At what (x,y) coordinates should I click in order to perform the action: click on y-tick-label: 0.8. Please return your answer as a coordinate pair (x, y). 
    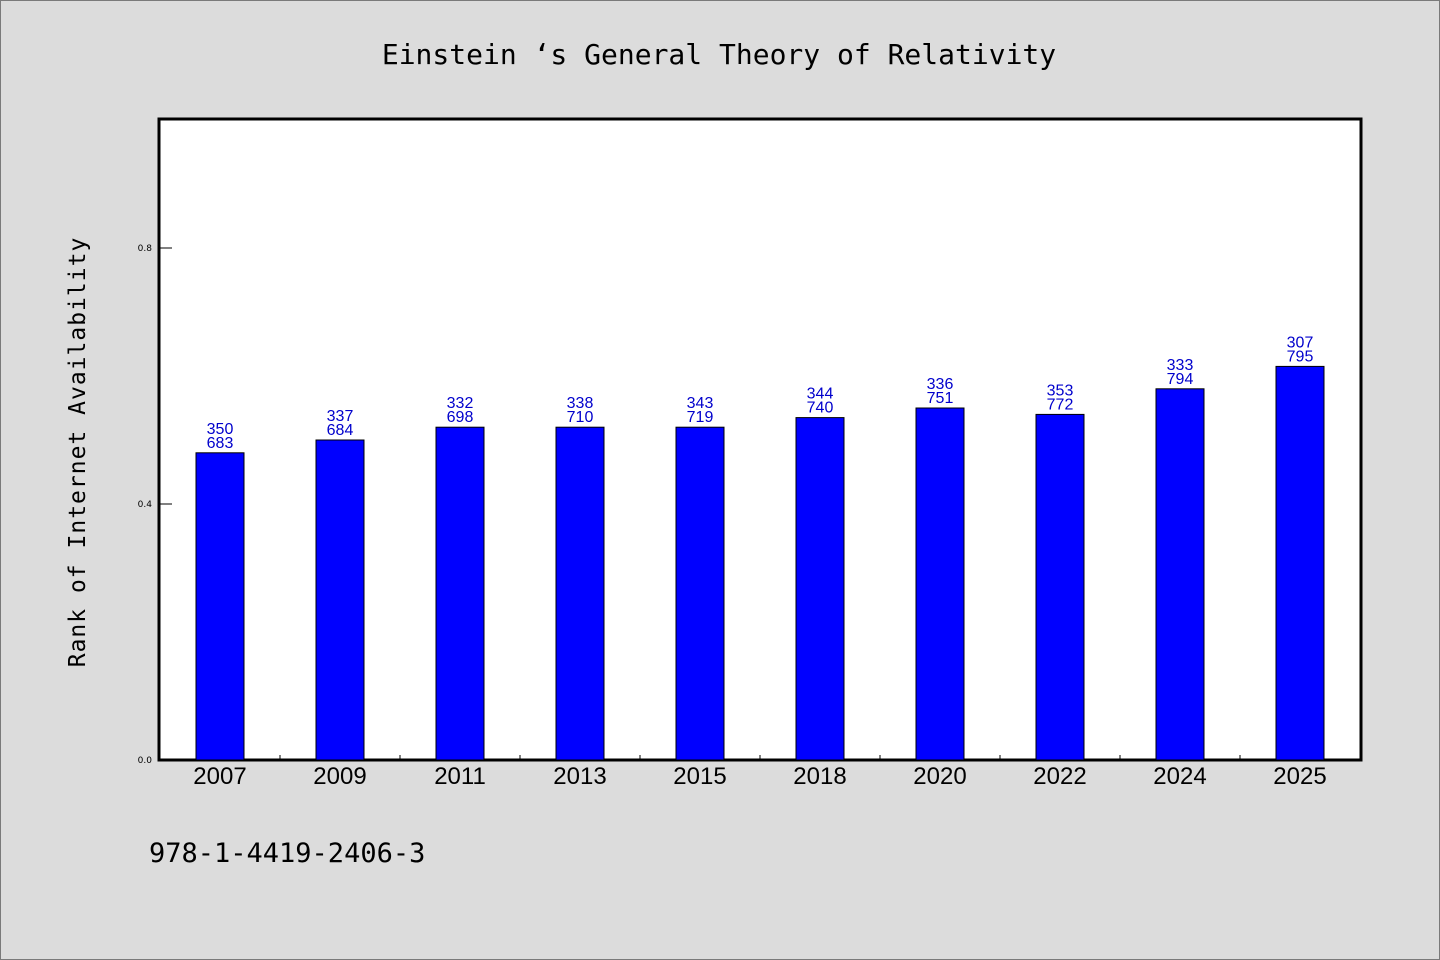
    Looking at the image, I should click on (145, 249).